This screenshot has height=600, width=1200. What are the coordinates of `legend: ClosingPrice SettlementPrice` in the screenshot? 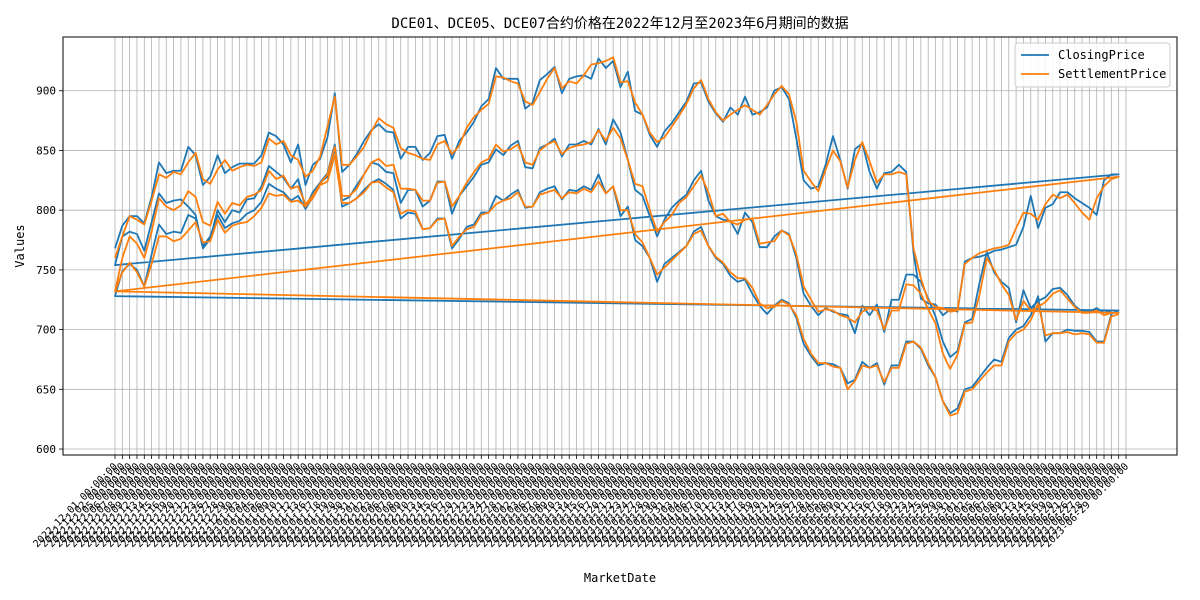 It's located at (1092, 65).